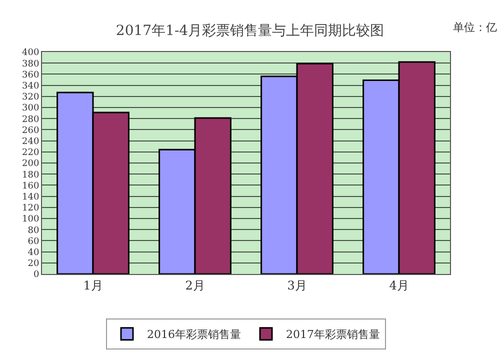 The width and height of the screenshot is (500, 362). I want to click on y-tick-label: 320, so click(31, 97).